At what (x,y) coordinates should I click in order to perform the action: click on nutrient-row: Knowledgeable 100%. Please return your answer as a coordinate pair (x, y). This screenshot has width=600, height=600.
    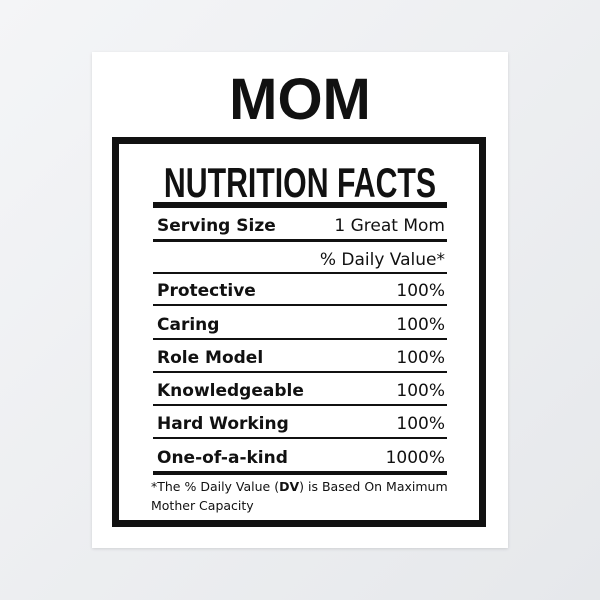
    Looking at the image, I should click on (301, 391).